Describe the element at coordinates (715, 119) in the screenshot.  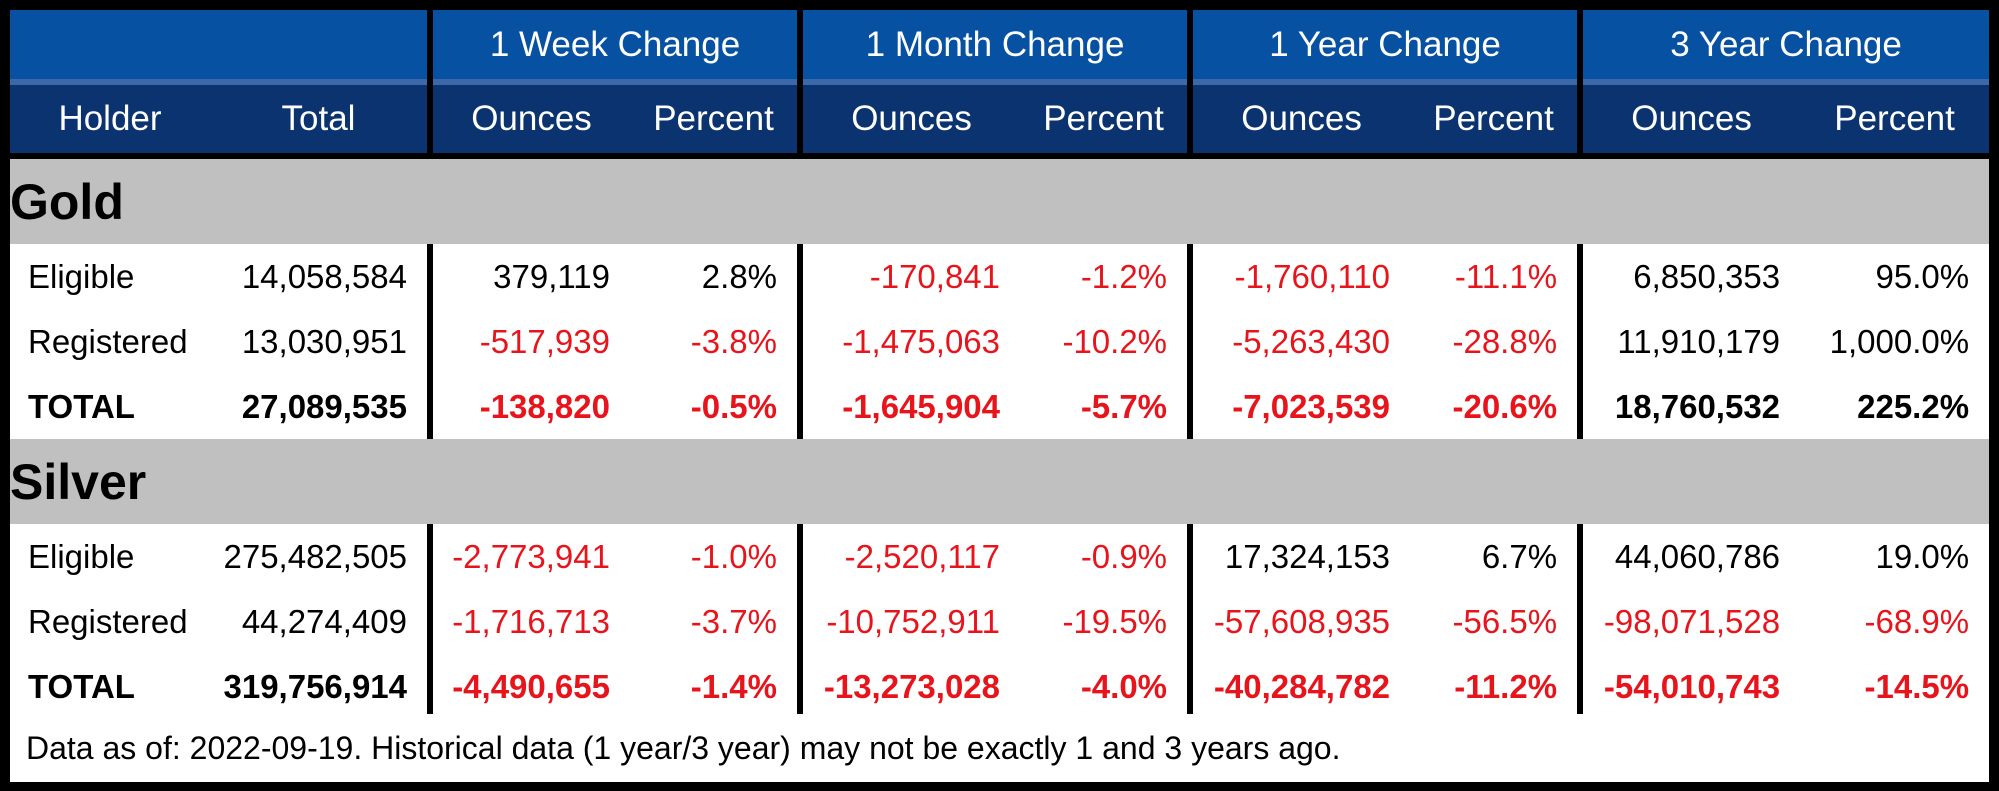
I see `col-header-week-percent: Percent` at that location.